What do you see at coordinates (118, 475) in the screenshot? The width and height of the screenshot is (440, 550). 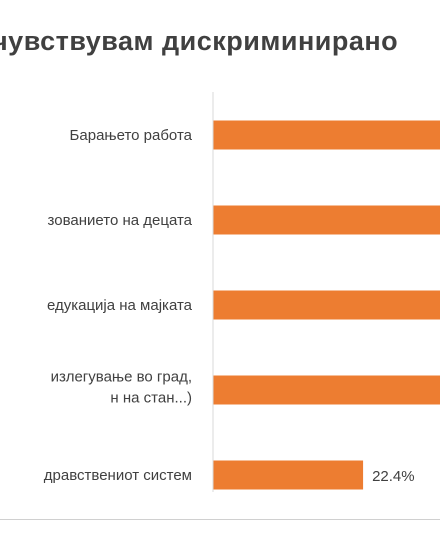 I see `category-label-4: дравствениот систем` at bounding box center [118, 475].